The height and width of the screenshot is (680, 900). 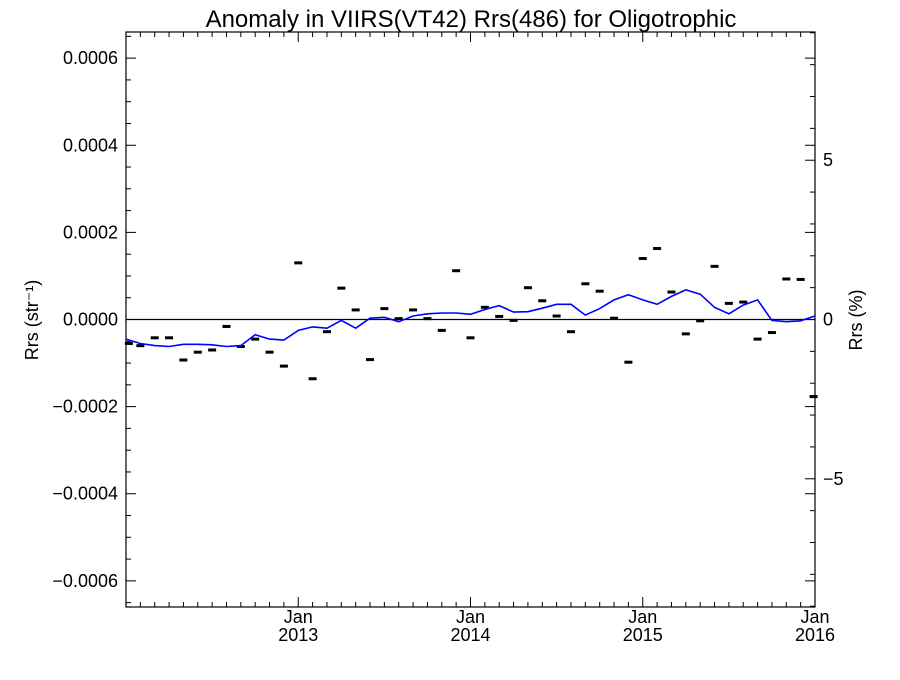 What do you see at coordinates (828, 160) in the screenshot?
I see `y-right-tick-label: 5` at bounding box center [828, 160].